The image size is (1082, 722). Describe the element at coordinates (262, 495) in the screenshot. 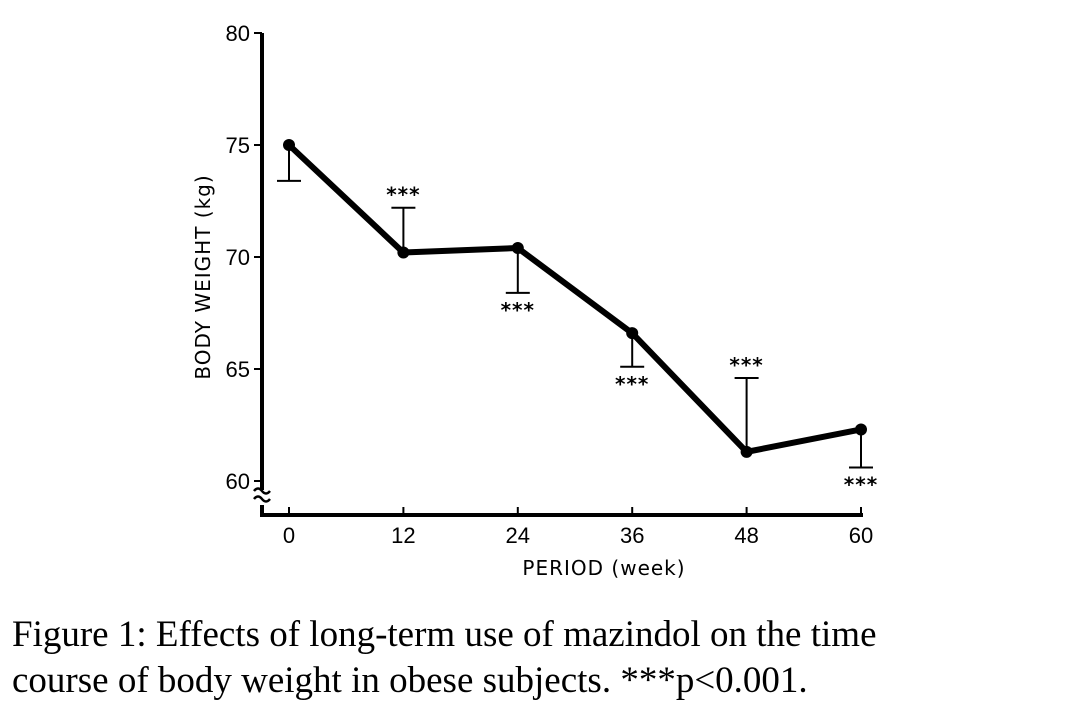

I see `axis-break-symbol` at that location.